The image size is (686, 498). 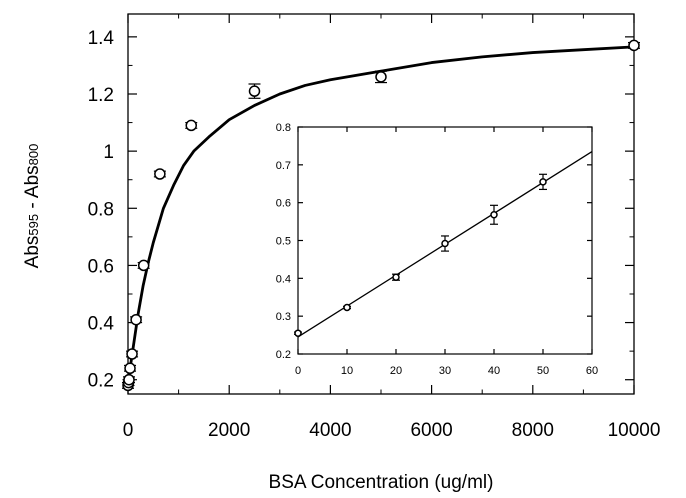 What do you see at coordinates (543, 371) in the screenshot?
I see `x-tick-label: 50` at bounding box center [543, 371].